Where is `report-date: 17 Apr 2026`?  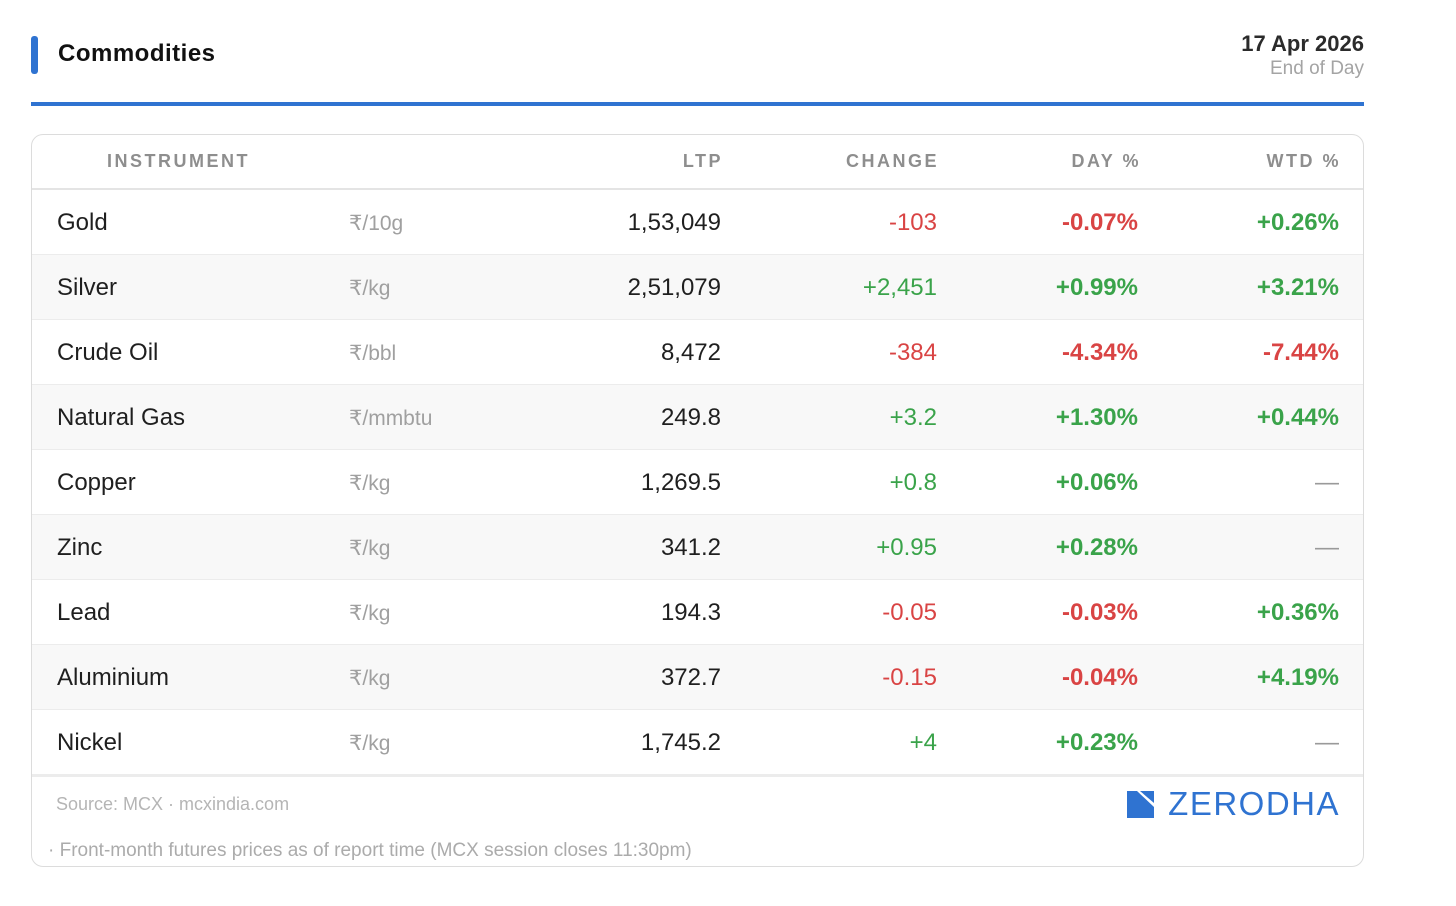 report-date: 17 Apr 2026 is located at coordinates (1302, 43).